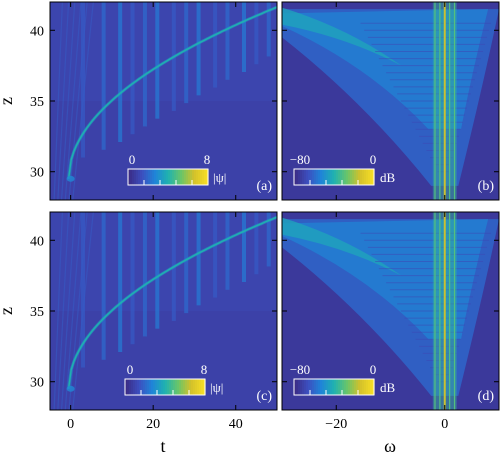  Describe the element at coordinates (8, 101) in the screenshot. I see `y-axis-label-top: z` at that location.